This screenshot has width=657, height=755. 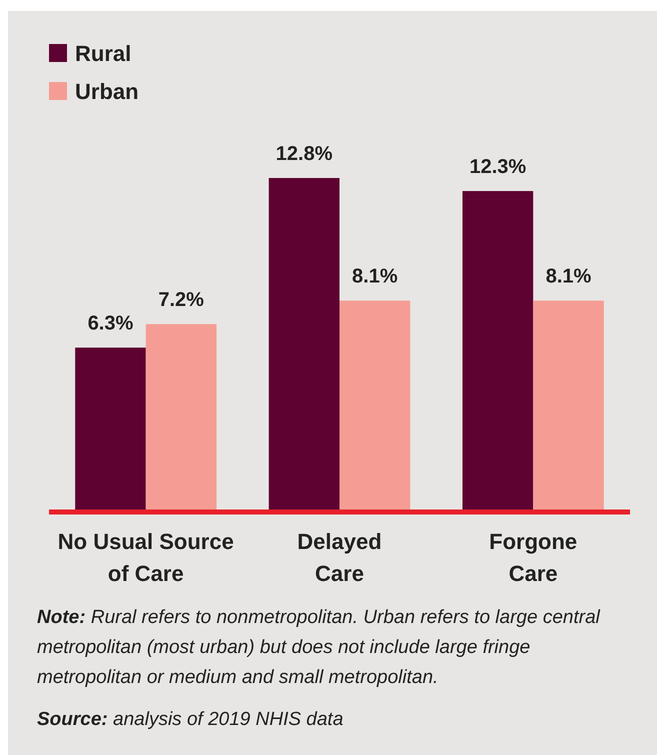 What do you see at coordinates (339, 557) in the screenshot?
I see `x-tick-label: Delayed Care` at bounding box center [339, 557].